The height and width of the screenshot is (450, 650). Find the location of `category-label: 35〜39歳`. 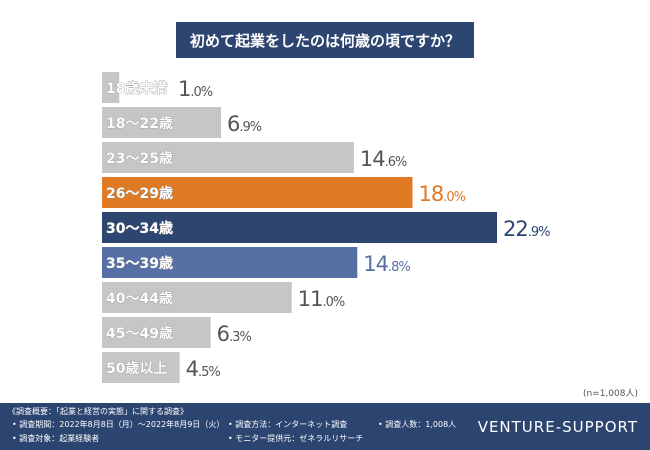

category-label: 35〜39歳 is located at coordinates (139, 263).